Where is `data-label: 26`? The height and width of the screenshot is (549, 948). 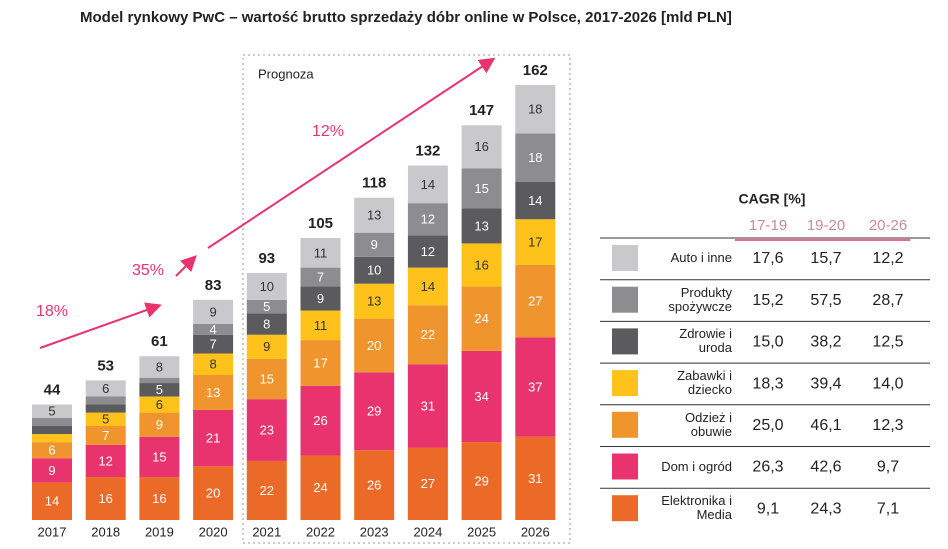 data-label: 26 is located at coordinates (374, 485).